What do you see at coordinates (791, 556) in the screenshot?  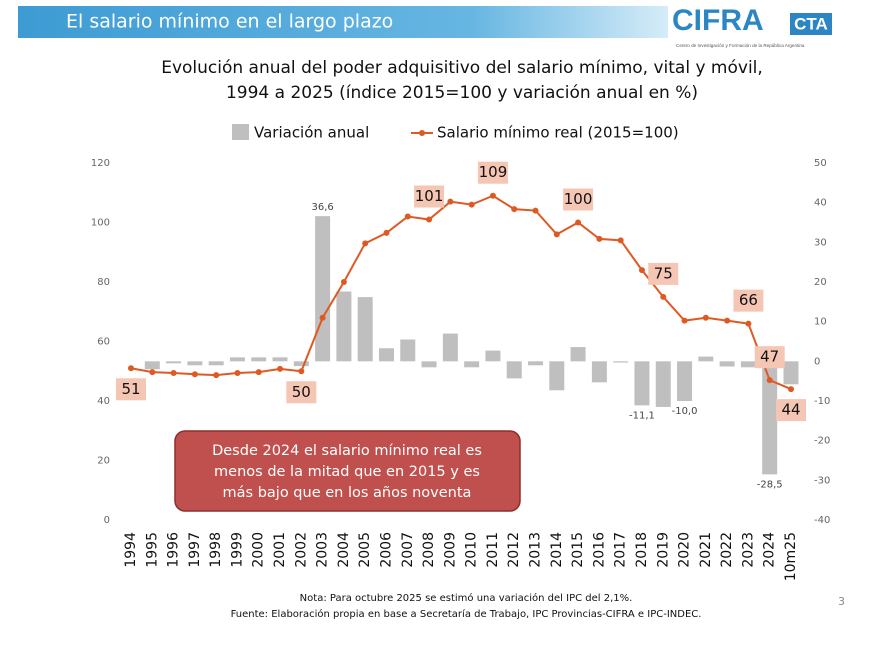 I see `x-tick-label: 10m25` at bounding box center [791, 556].